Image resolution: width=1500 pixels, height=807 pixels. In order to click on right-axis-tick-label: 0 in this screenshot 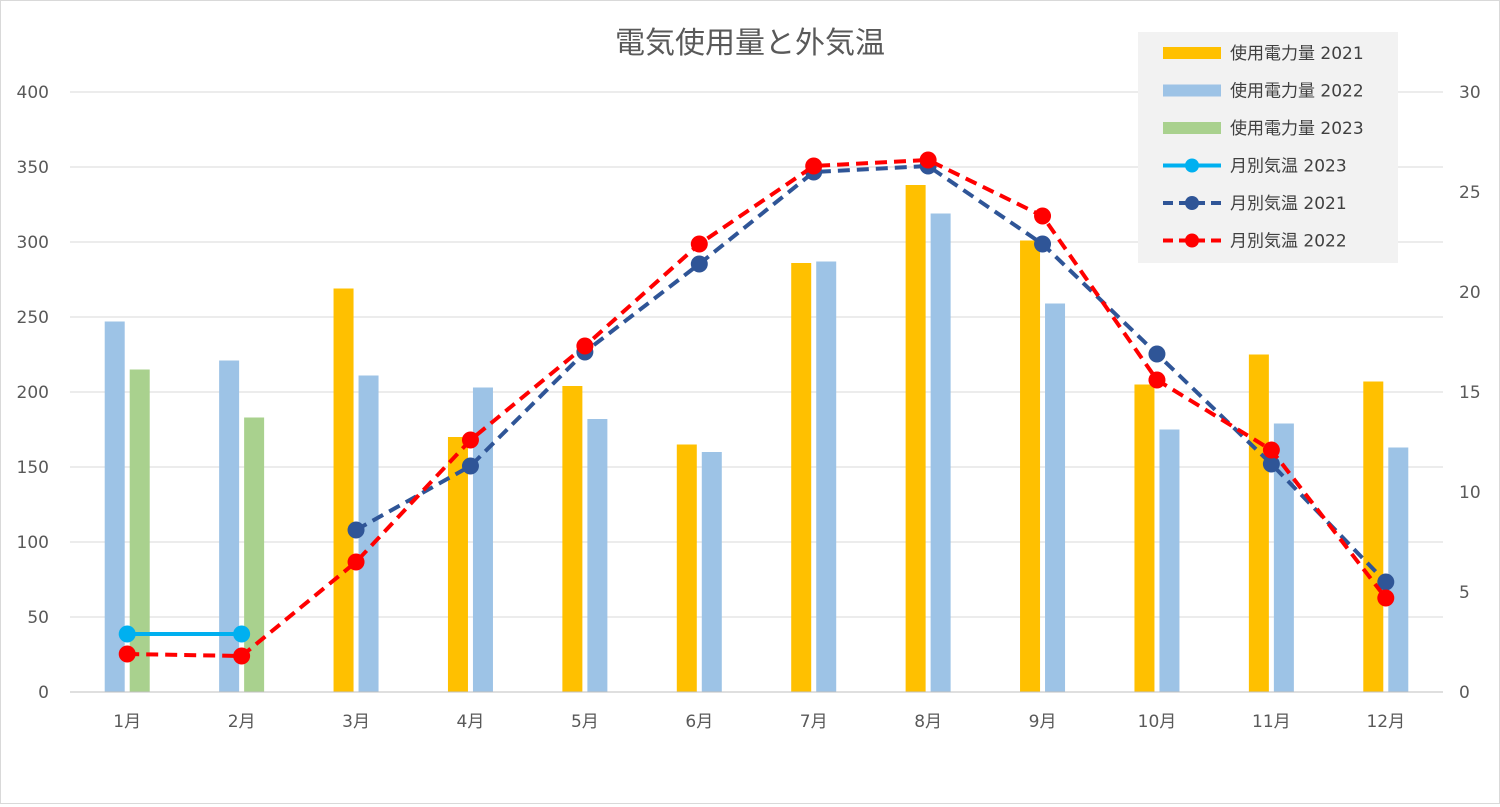, I will do `click(1464, 693)`.